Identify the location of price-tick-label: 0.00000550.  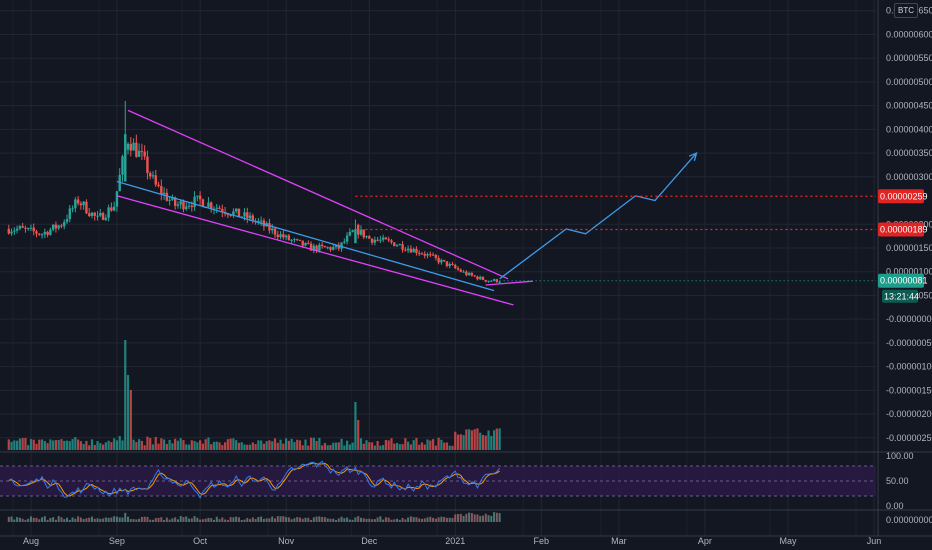
(909, 58).